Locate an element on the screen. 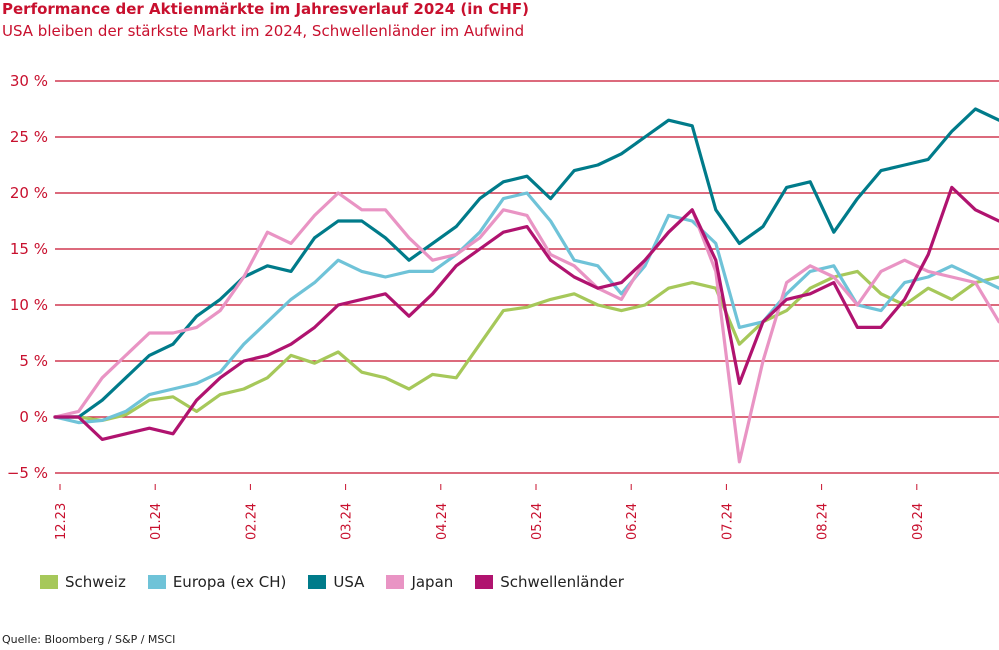 The height and width of the screenshot is (650, 999). x-tick-label: 09.24 is located at coordinates (918, 521).